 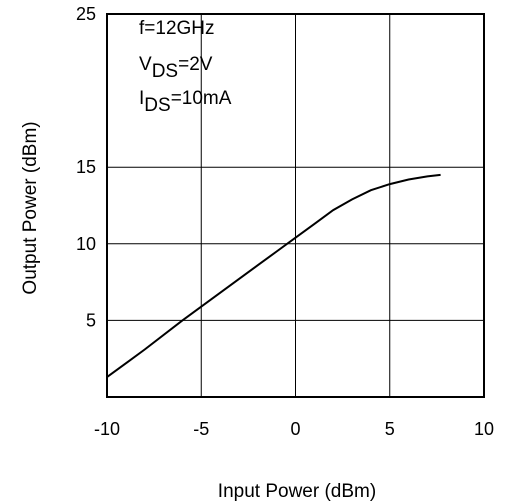 What do you see at coordinates (484, 429) in the screenshot?
I see `x-tick-label: 10` at bounding box center [484, 429].